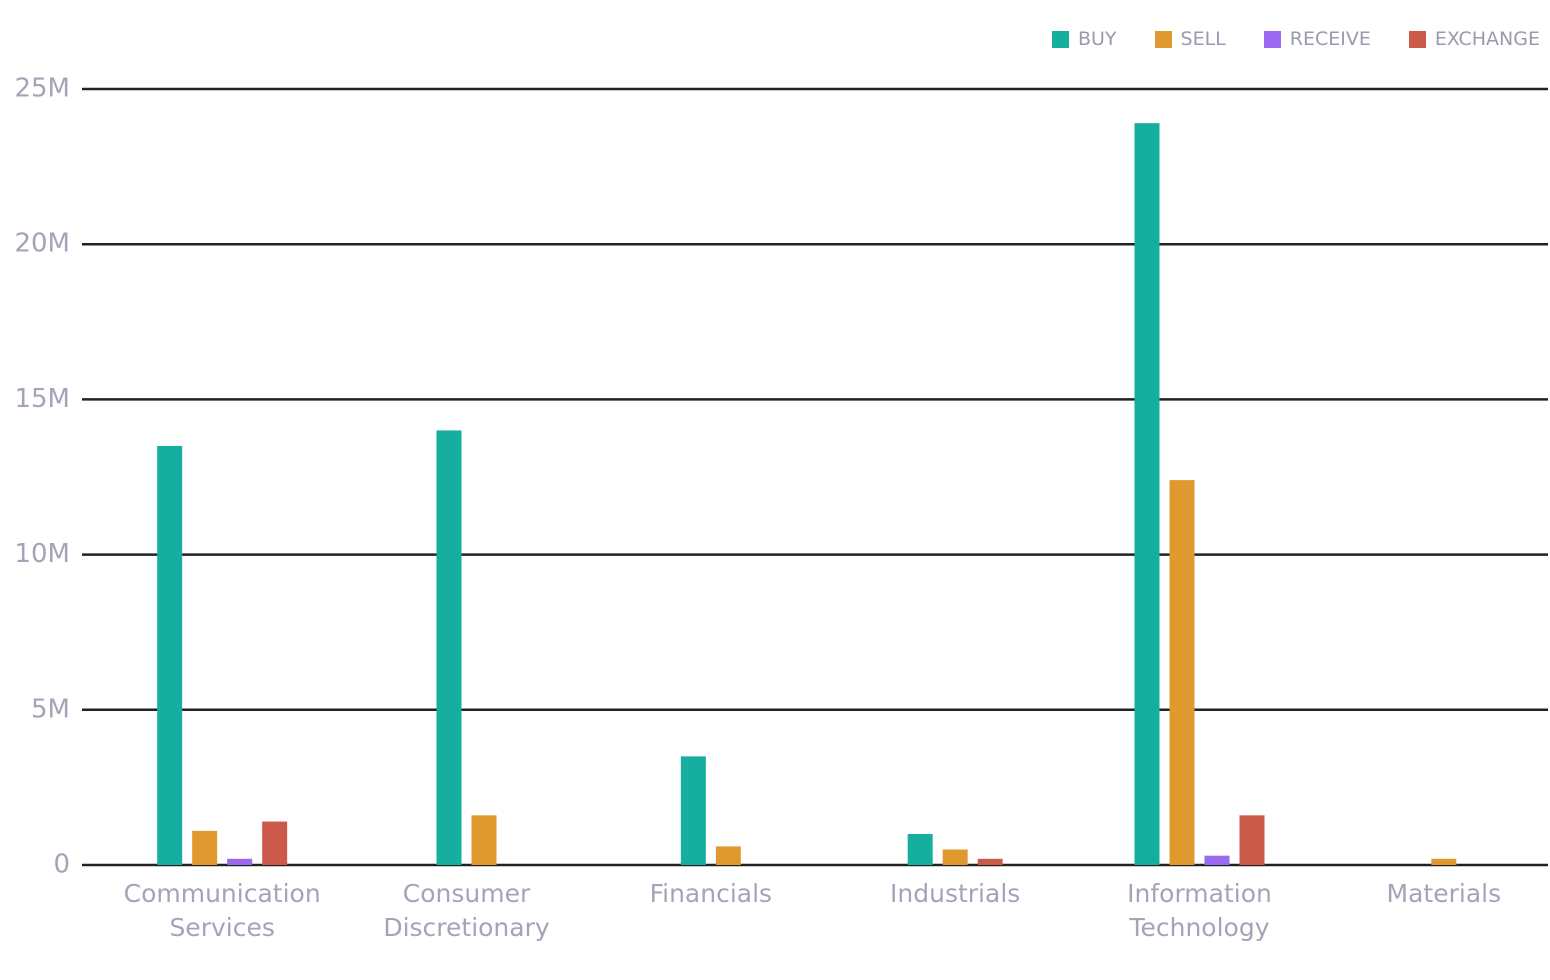  I want to click on x-tick-label: Financials, so click(711, 893).